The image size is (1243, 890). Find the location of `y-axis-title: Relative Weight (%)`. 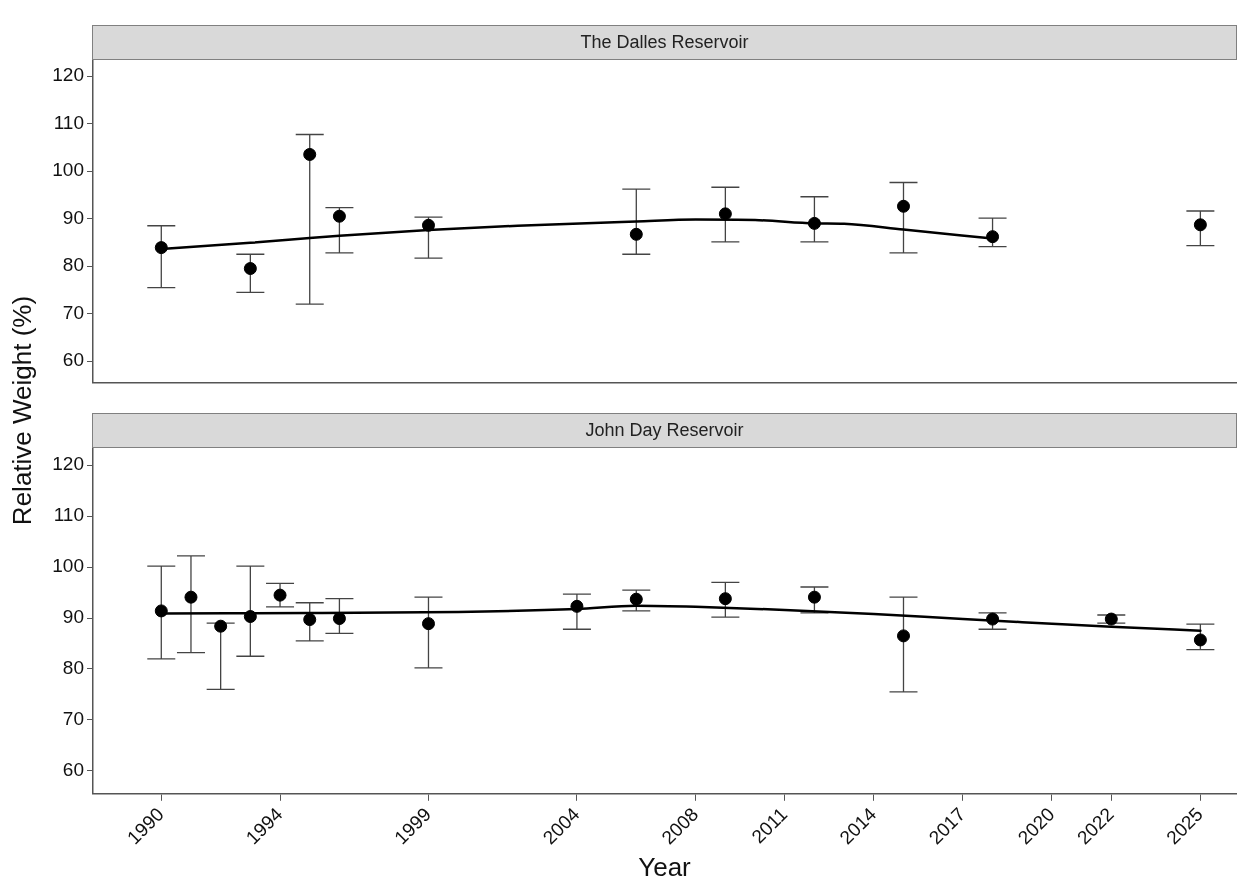

y-axis-title: Relative Weight (%) is located at coordinates (22, 410).